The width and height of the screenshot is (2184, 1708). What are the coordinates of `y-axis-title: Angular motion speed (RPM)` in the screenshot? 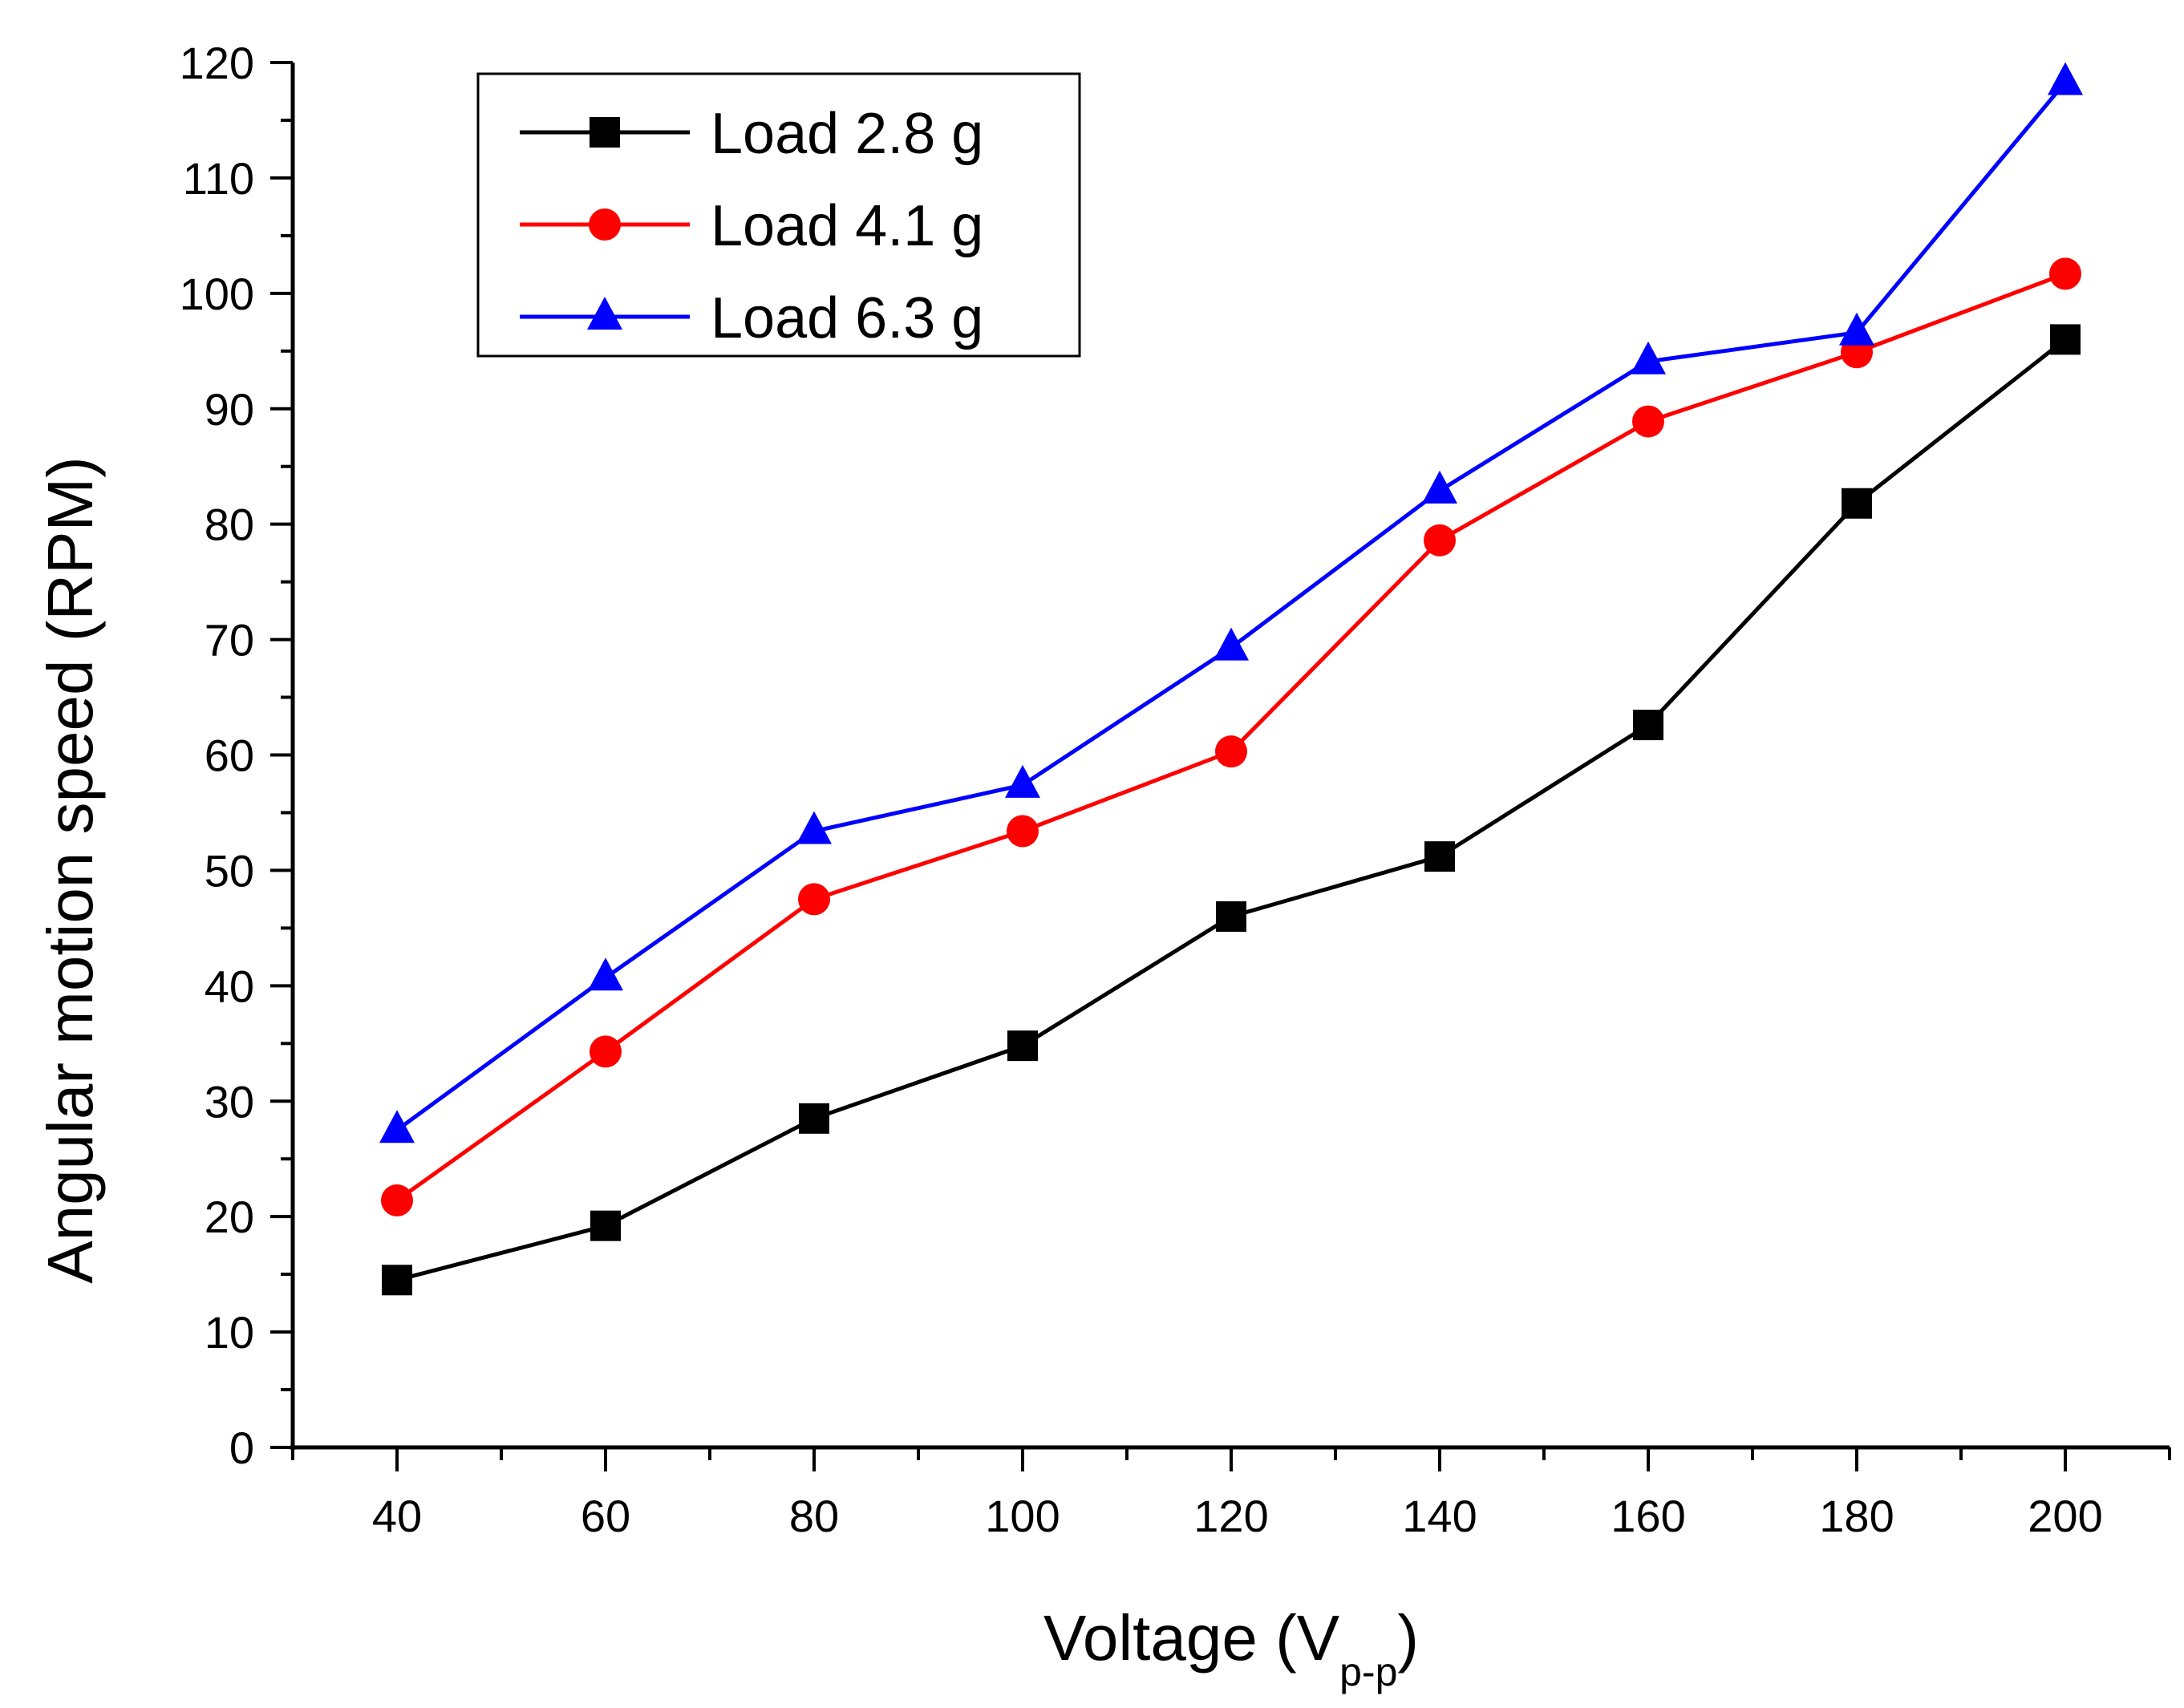 It's located at (70, 870).